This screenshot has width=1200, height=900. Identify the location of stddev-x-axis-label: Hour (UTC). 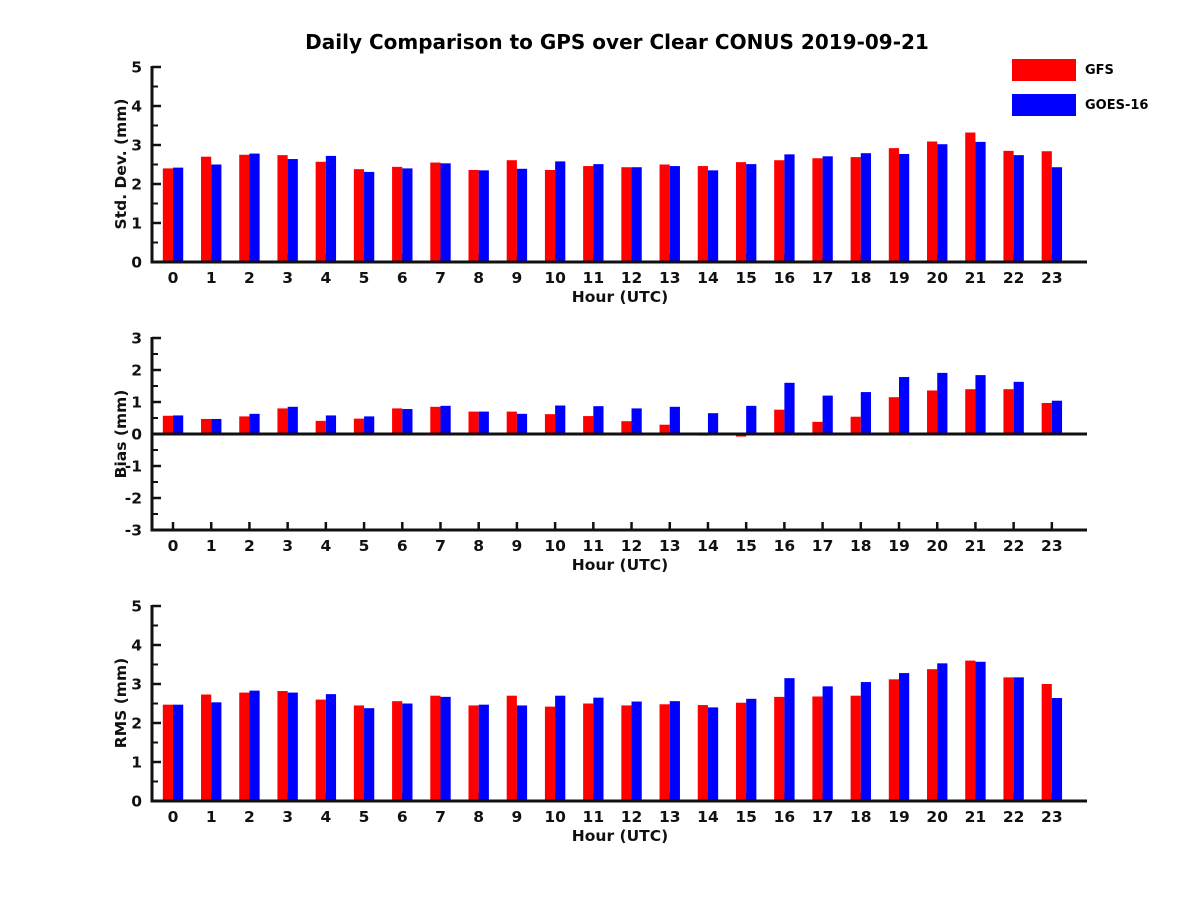
(620, 297).